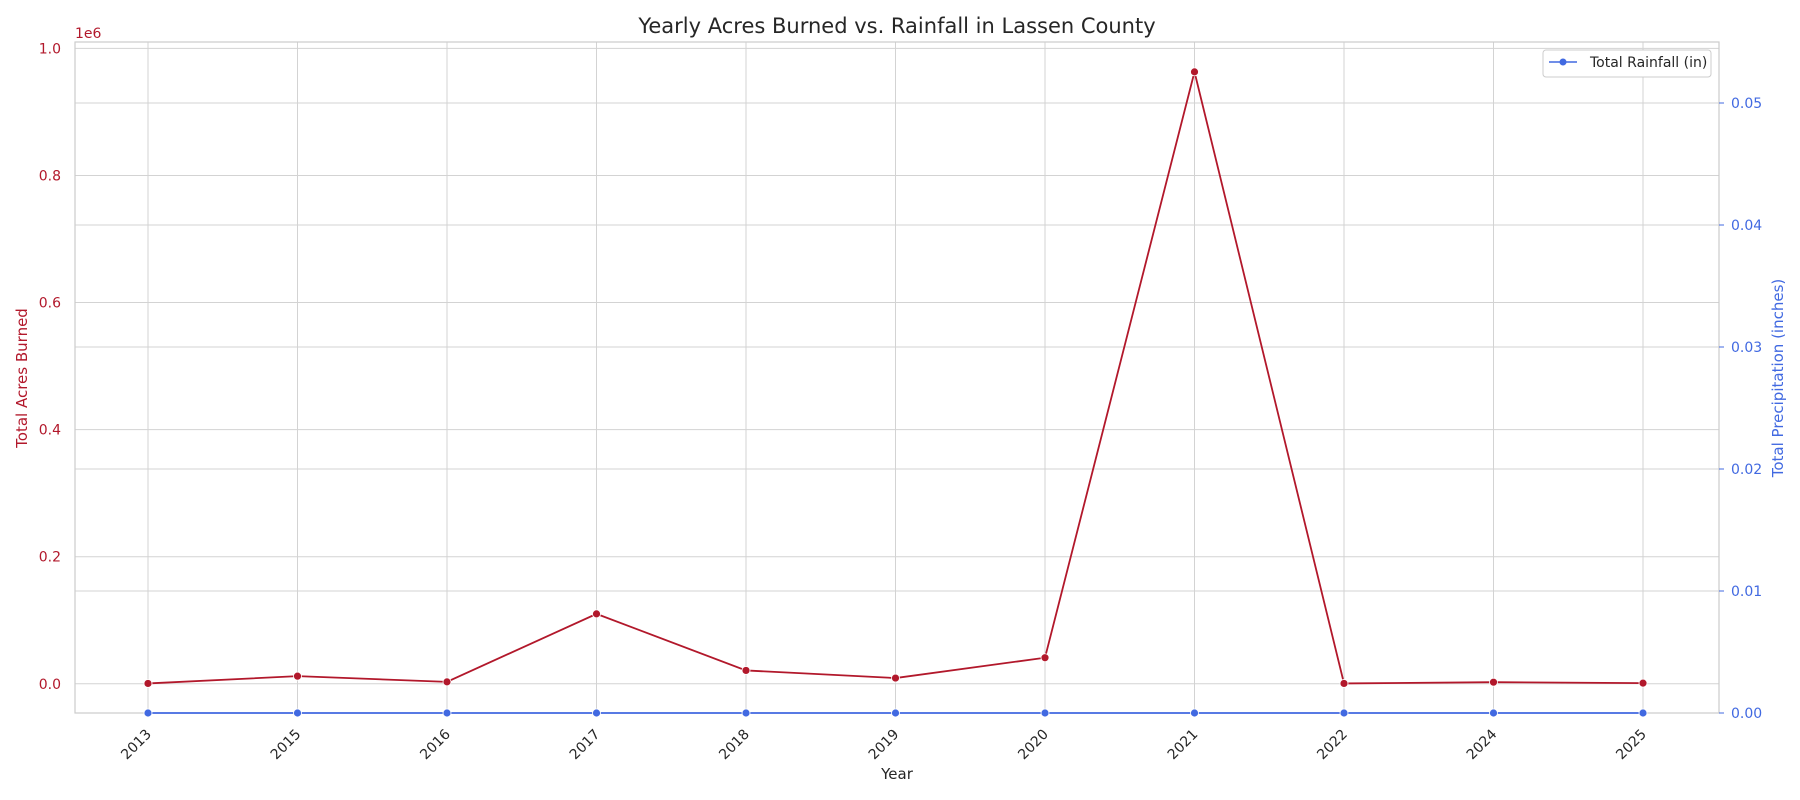  What do you see at coordinates (1746, 348) in the screenshot?
I see `right-y-tick-label: 0.03` at bounding box center [1746, 348].